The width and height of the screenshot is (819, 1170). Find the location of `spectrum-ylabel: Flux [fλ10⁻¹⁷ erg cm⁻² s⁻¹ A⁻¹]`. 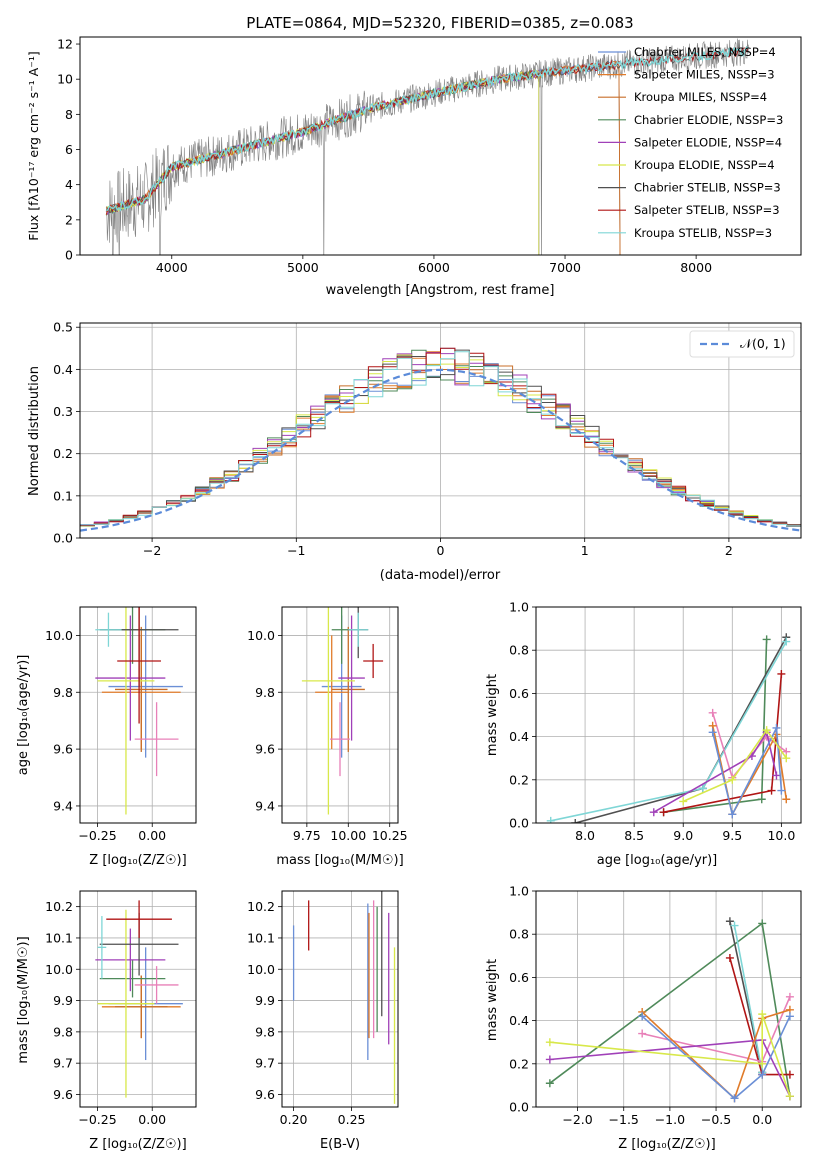

spectrum-ylabel: Flux [fλ10⁻¹⁷ erg cm⁻² s⁻¹ A⁻¹] is located at coordinates (33, 145).